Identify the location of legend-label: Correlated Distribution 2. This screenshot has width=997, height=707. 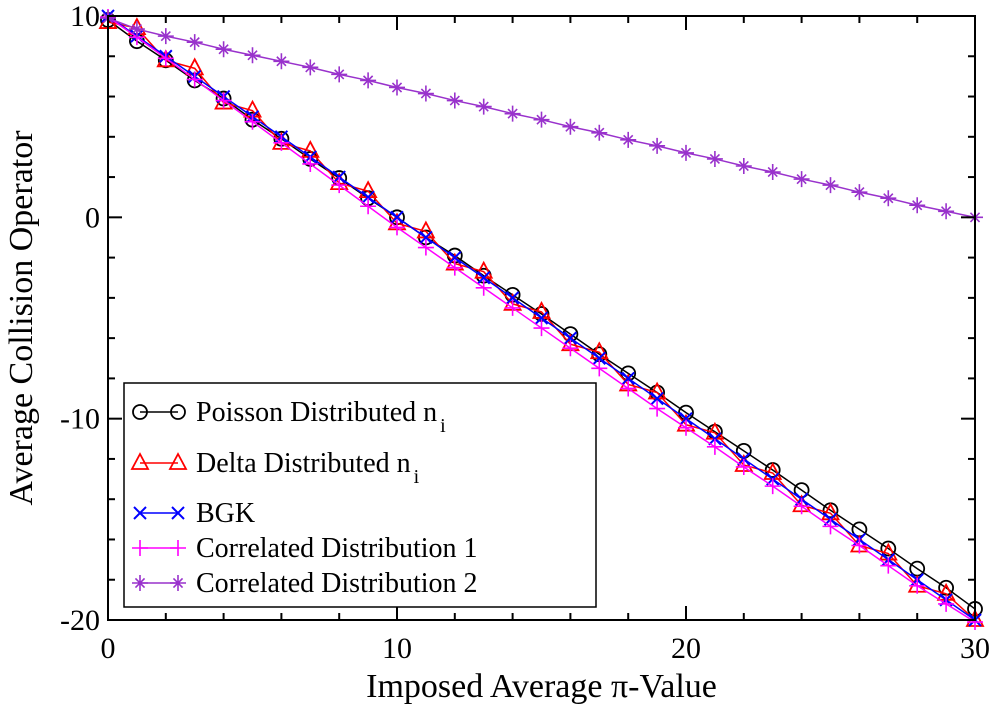
(337, 583).